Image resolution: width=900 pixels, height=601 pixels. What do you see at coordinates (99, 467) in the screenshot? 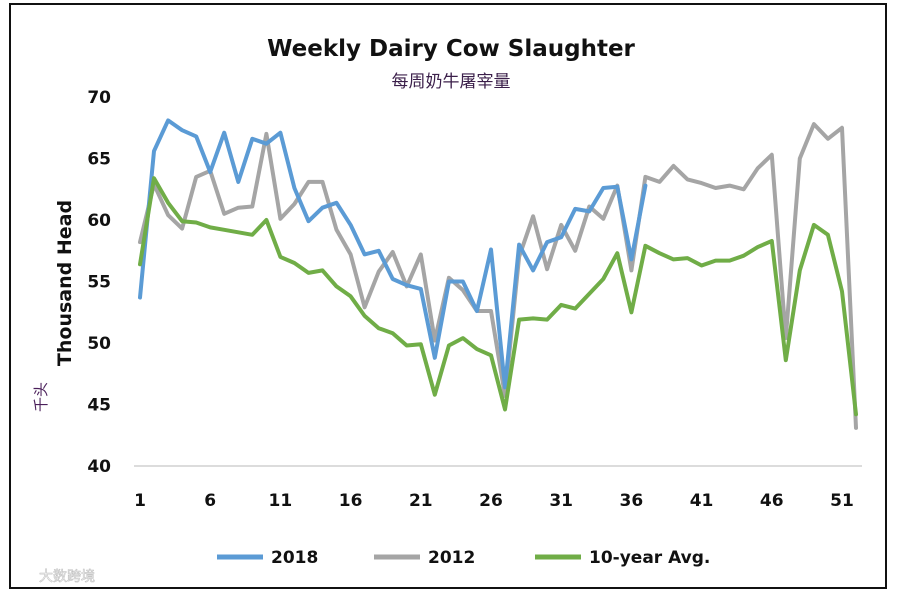
I see `y-tick-label: 40` at bounding box center [99, 467].